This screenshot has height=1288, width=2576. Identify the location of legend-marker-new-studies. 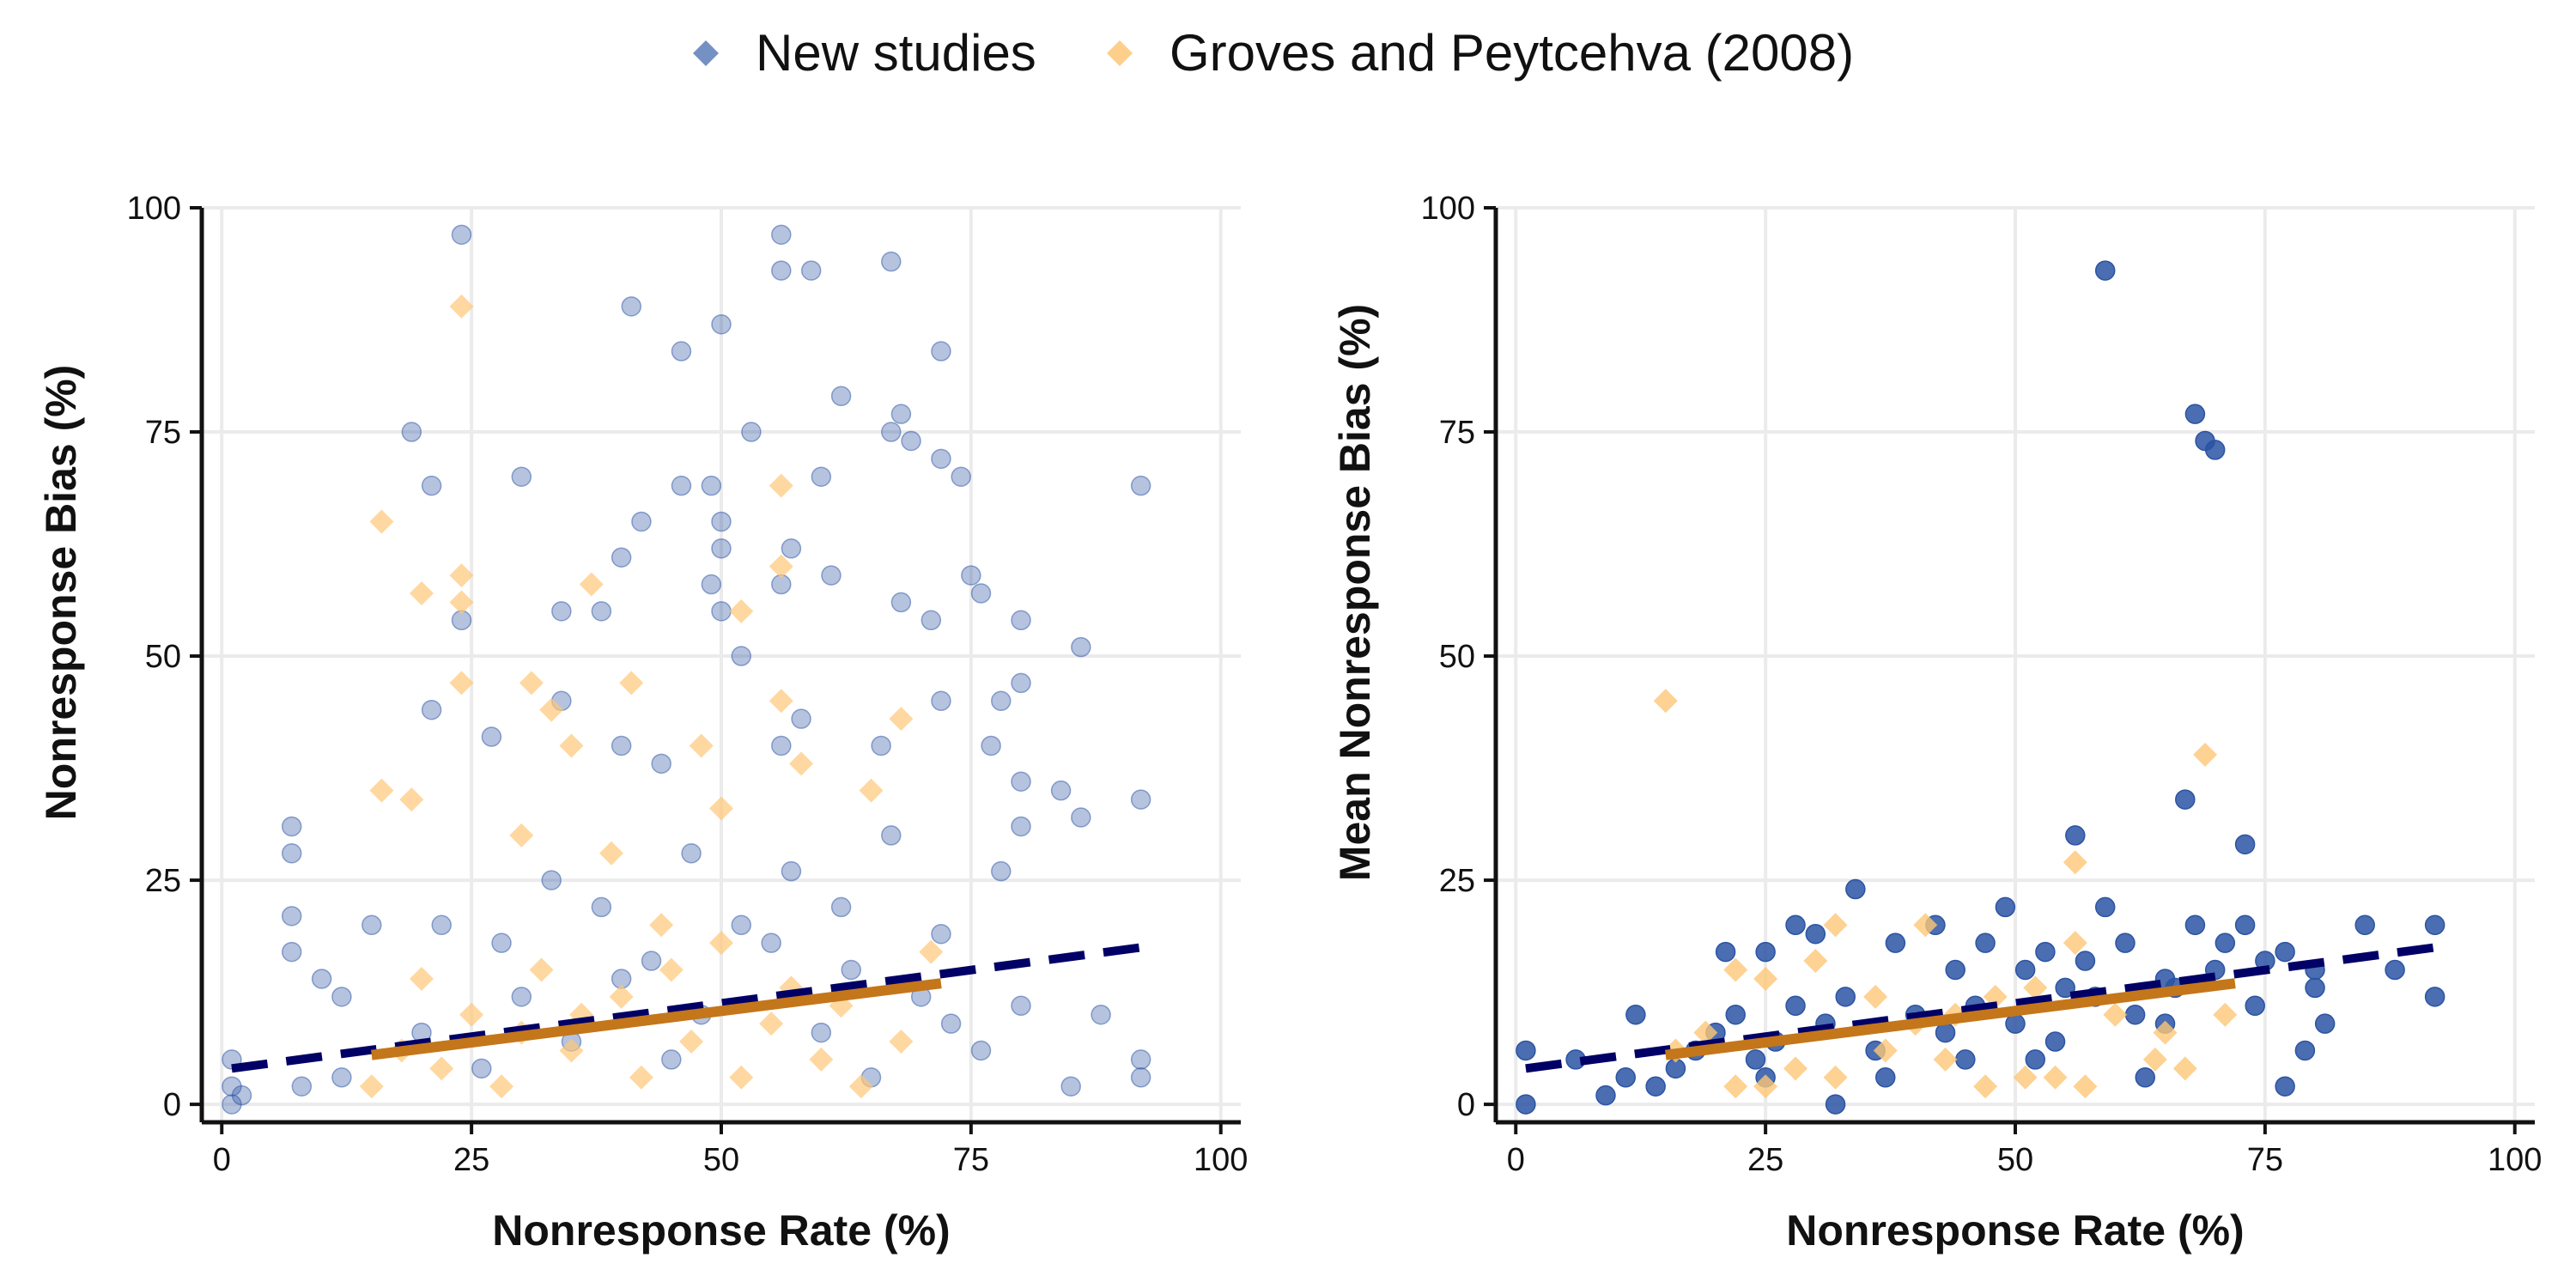
(706, 53).